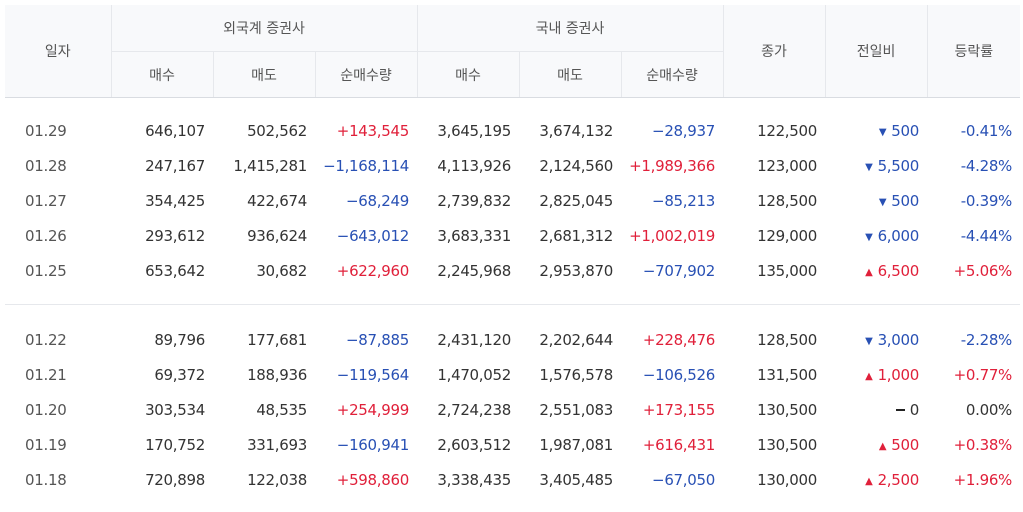  Describe the element at coordinates (281, 409) in the screenshot. I see `foreign-sell-cell: 48,535` at that location.